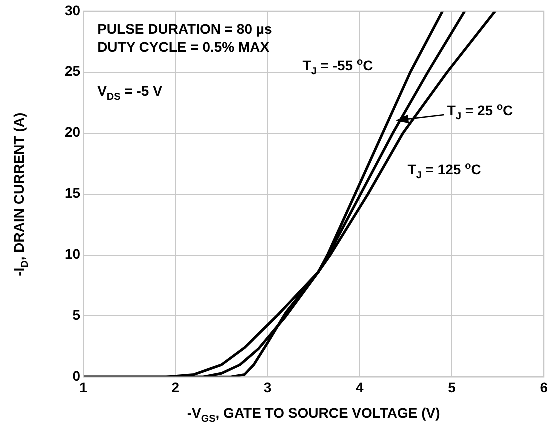  Describe the element at coordinates (313, 415) in the screenshot. I see `x-axis-title: -V$_{GS}$, GATE TO SOURCE VOLTAGE (V)` at that location.